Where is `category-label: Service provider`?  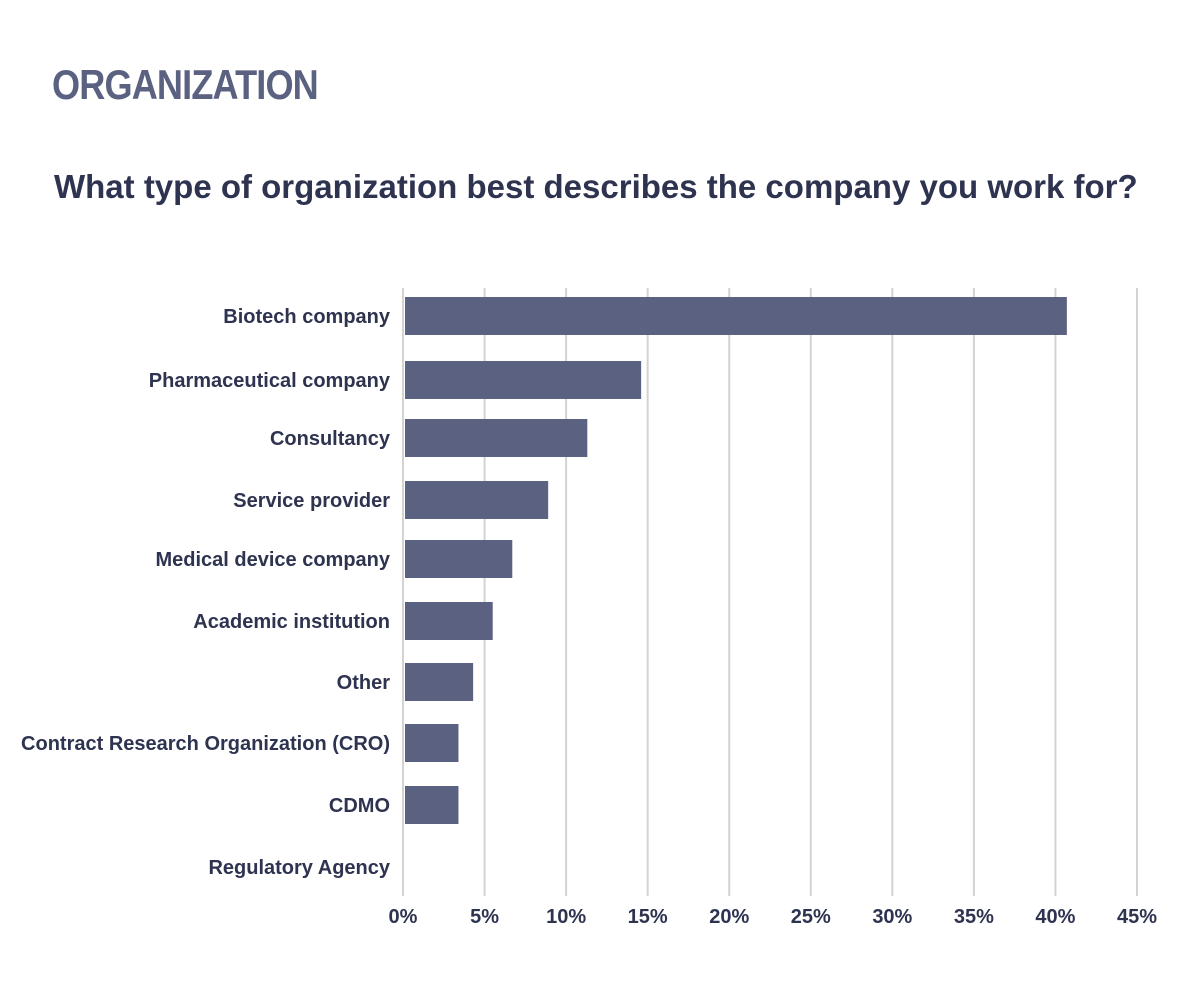
category-label: Service provider is located at coordinates (311, 501).